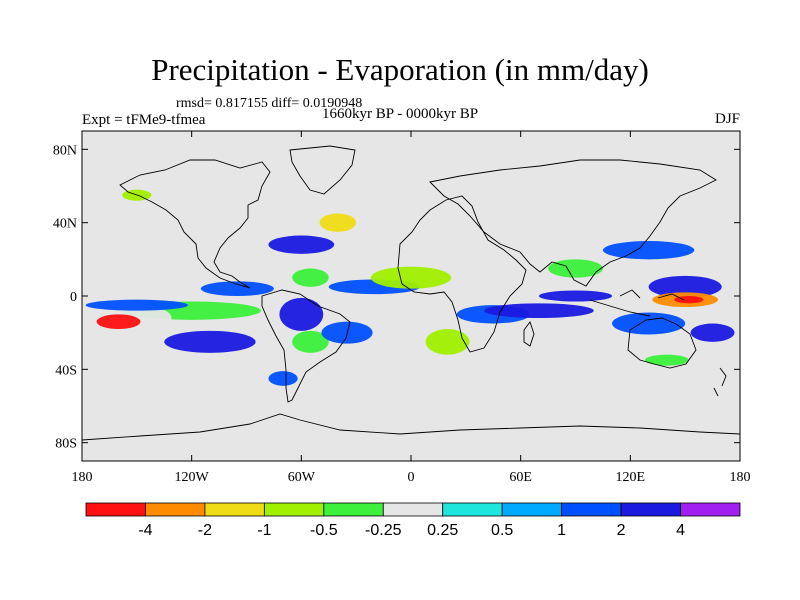 This screenshot has width=800, height=600. I want to click on stats-label: rmsd= 0.817155 diff= 0.0190948, so click(269, 103).